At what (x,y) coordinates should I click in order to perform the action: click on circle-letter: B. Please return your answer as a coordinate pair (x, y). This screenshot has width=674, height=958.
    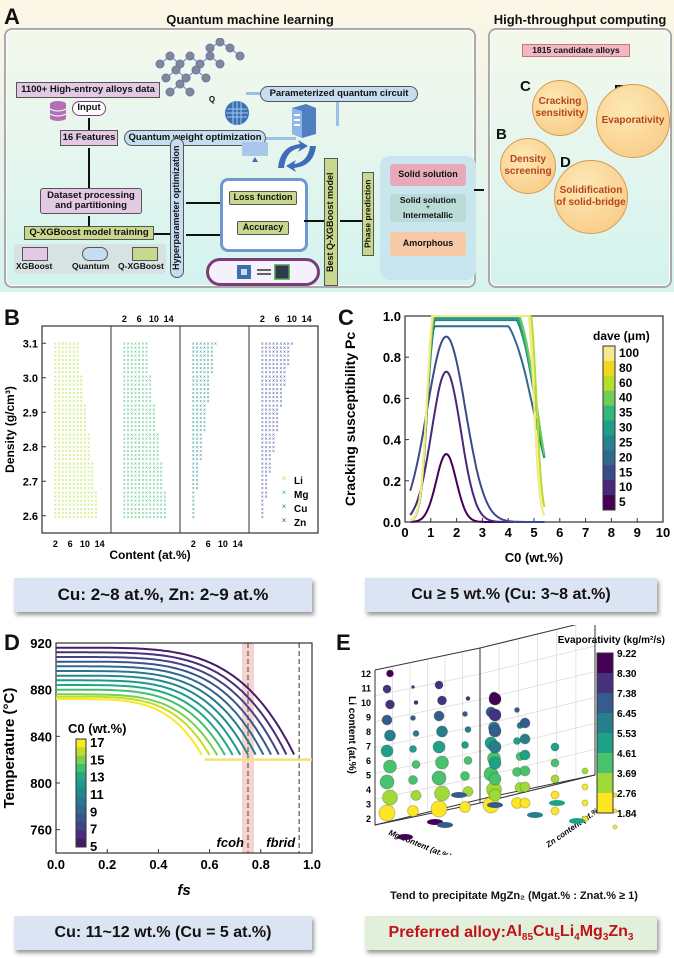
    Looking at the image, I should click on (501, 134).